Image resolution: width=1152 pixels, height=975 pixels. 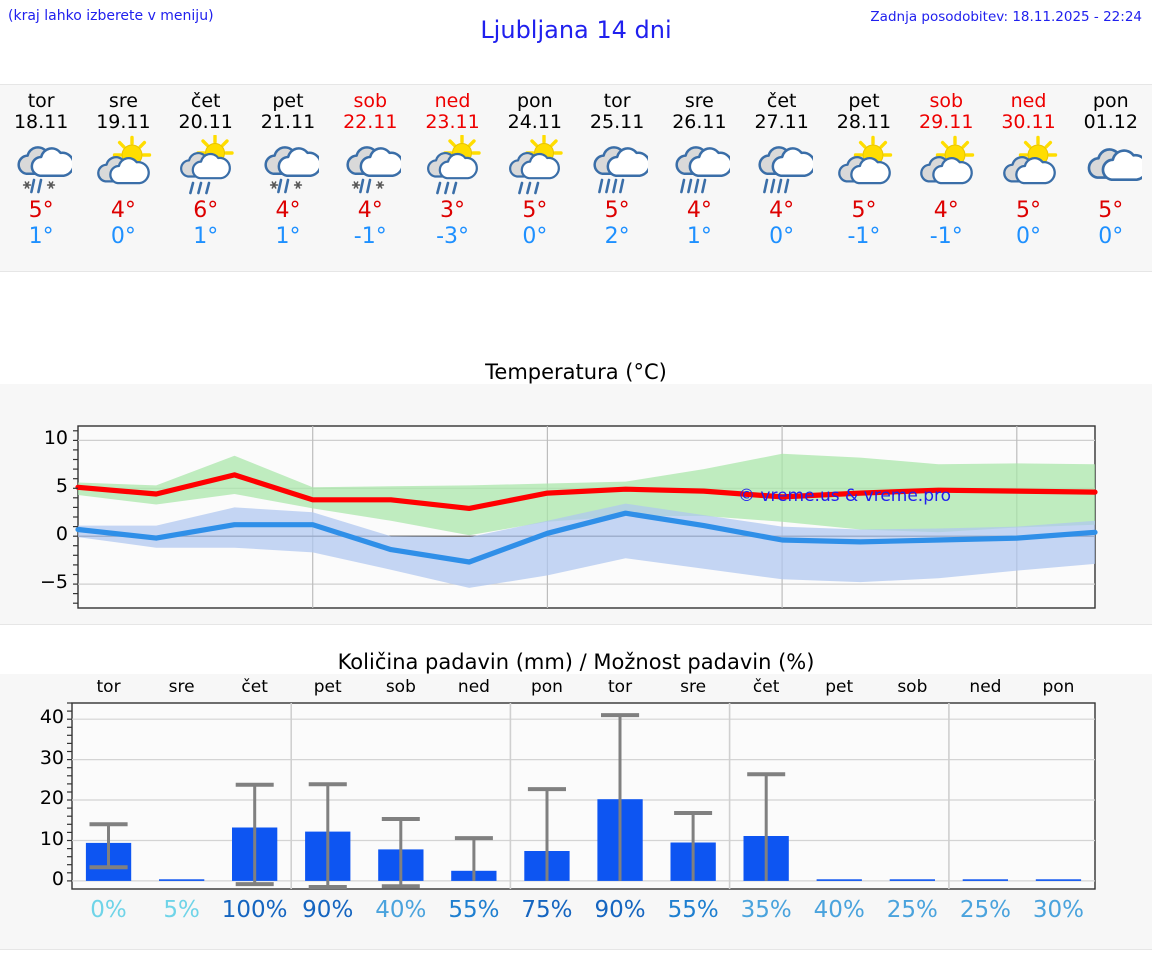 What do you see at coordinates (51, 757) in the screenshot?
I see `precipitation-y-tick: 30` at bounding box center [51, 757].